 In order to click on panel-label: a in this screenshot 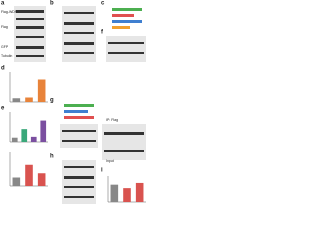, I will do `click(3, 4)`.